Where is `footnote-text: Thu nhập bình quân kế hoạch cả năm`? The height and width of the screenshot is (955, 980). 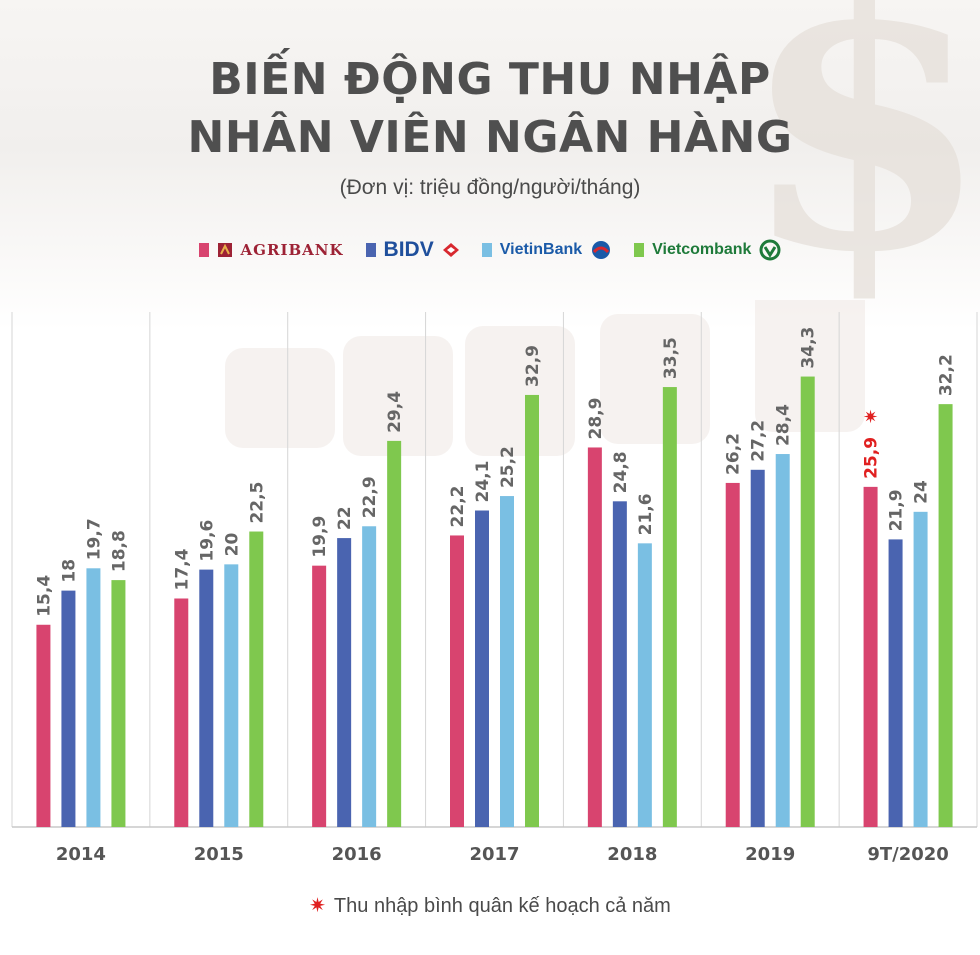
footnote-text: Thu nhập bình quân kế hoạch cả năm is located at coordinates (502, 906).